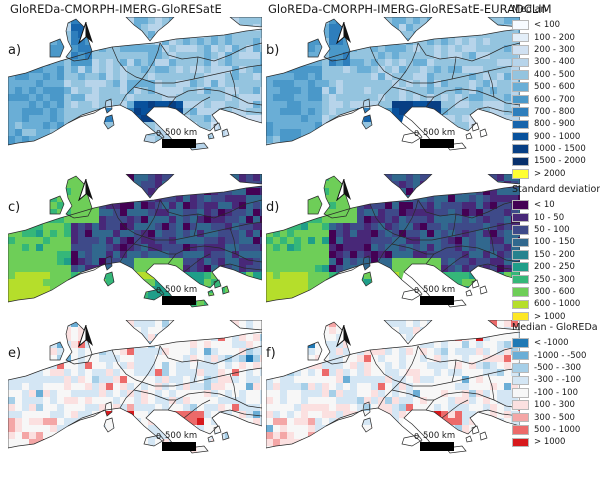  What do you see at coordinates (554, 62) in the screenshot?
I see `legend-label: 300 - 400` at bounding box center [554, 62].